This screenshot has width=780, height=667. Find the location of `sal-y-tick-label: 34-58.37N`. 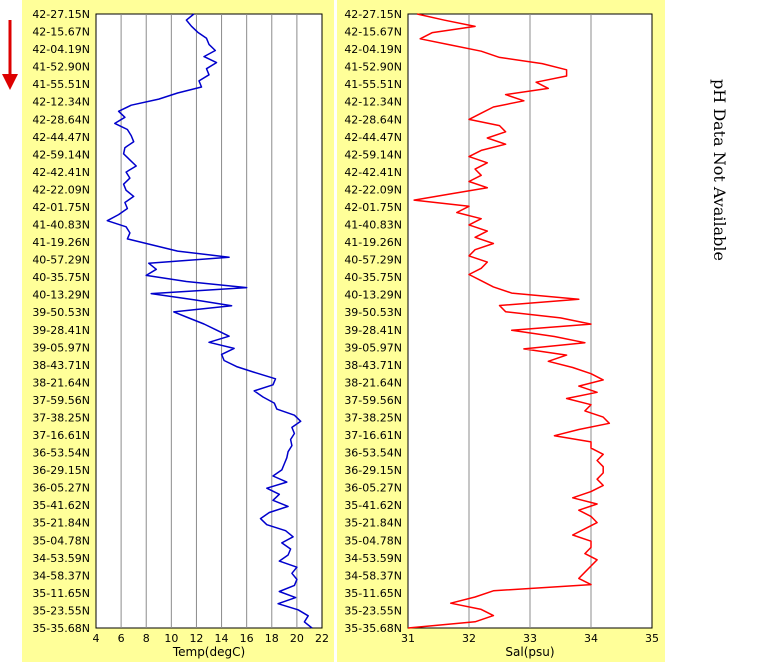

sal-y-tick-label: 34-58.37N is located at coordinates (373, 575).